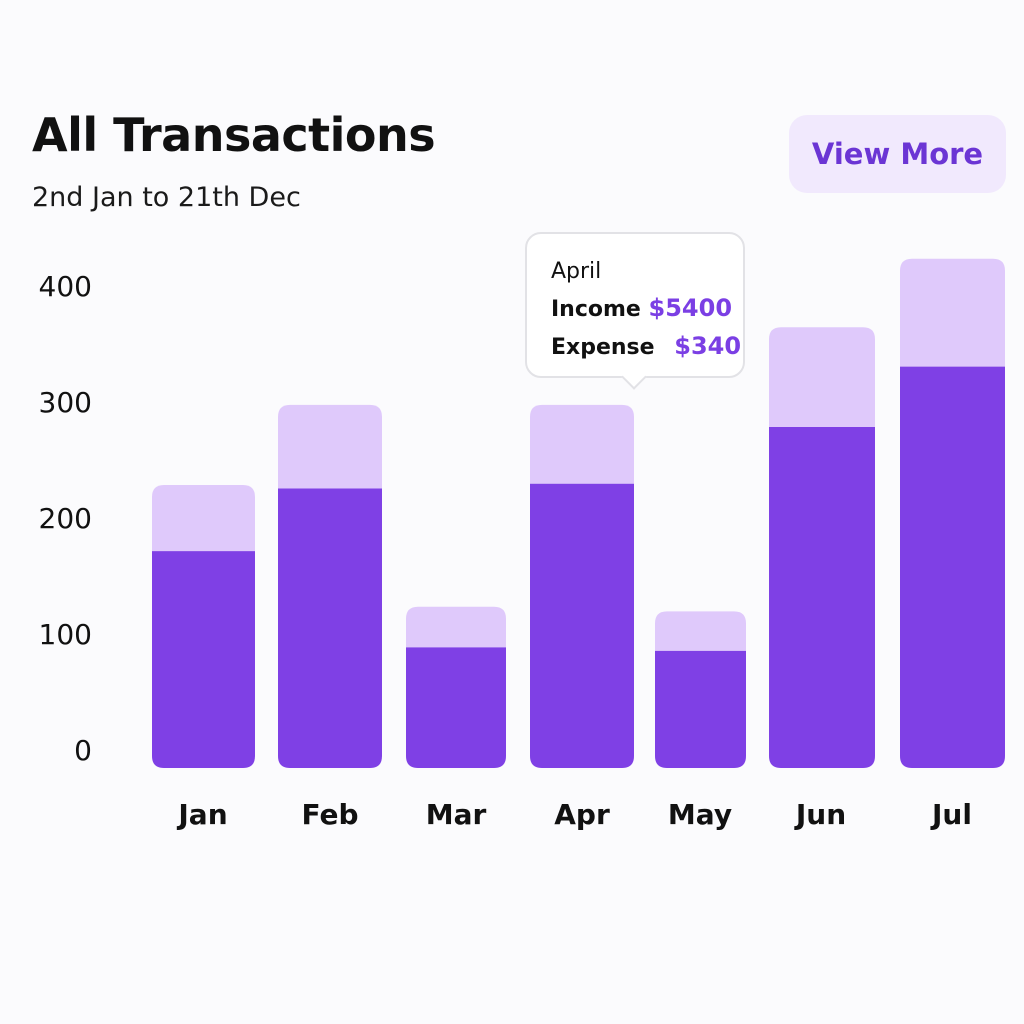 The width and height of the screenshot is (1024, 1024). I want to click on tooltip-income-value: $5400, so click(690, 308).